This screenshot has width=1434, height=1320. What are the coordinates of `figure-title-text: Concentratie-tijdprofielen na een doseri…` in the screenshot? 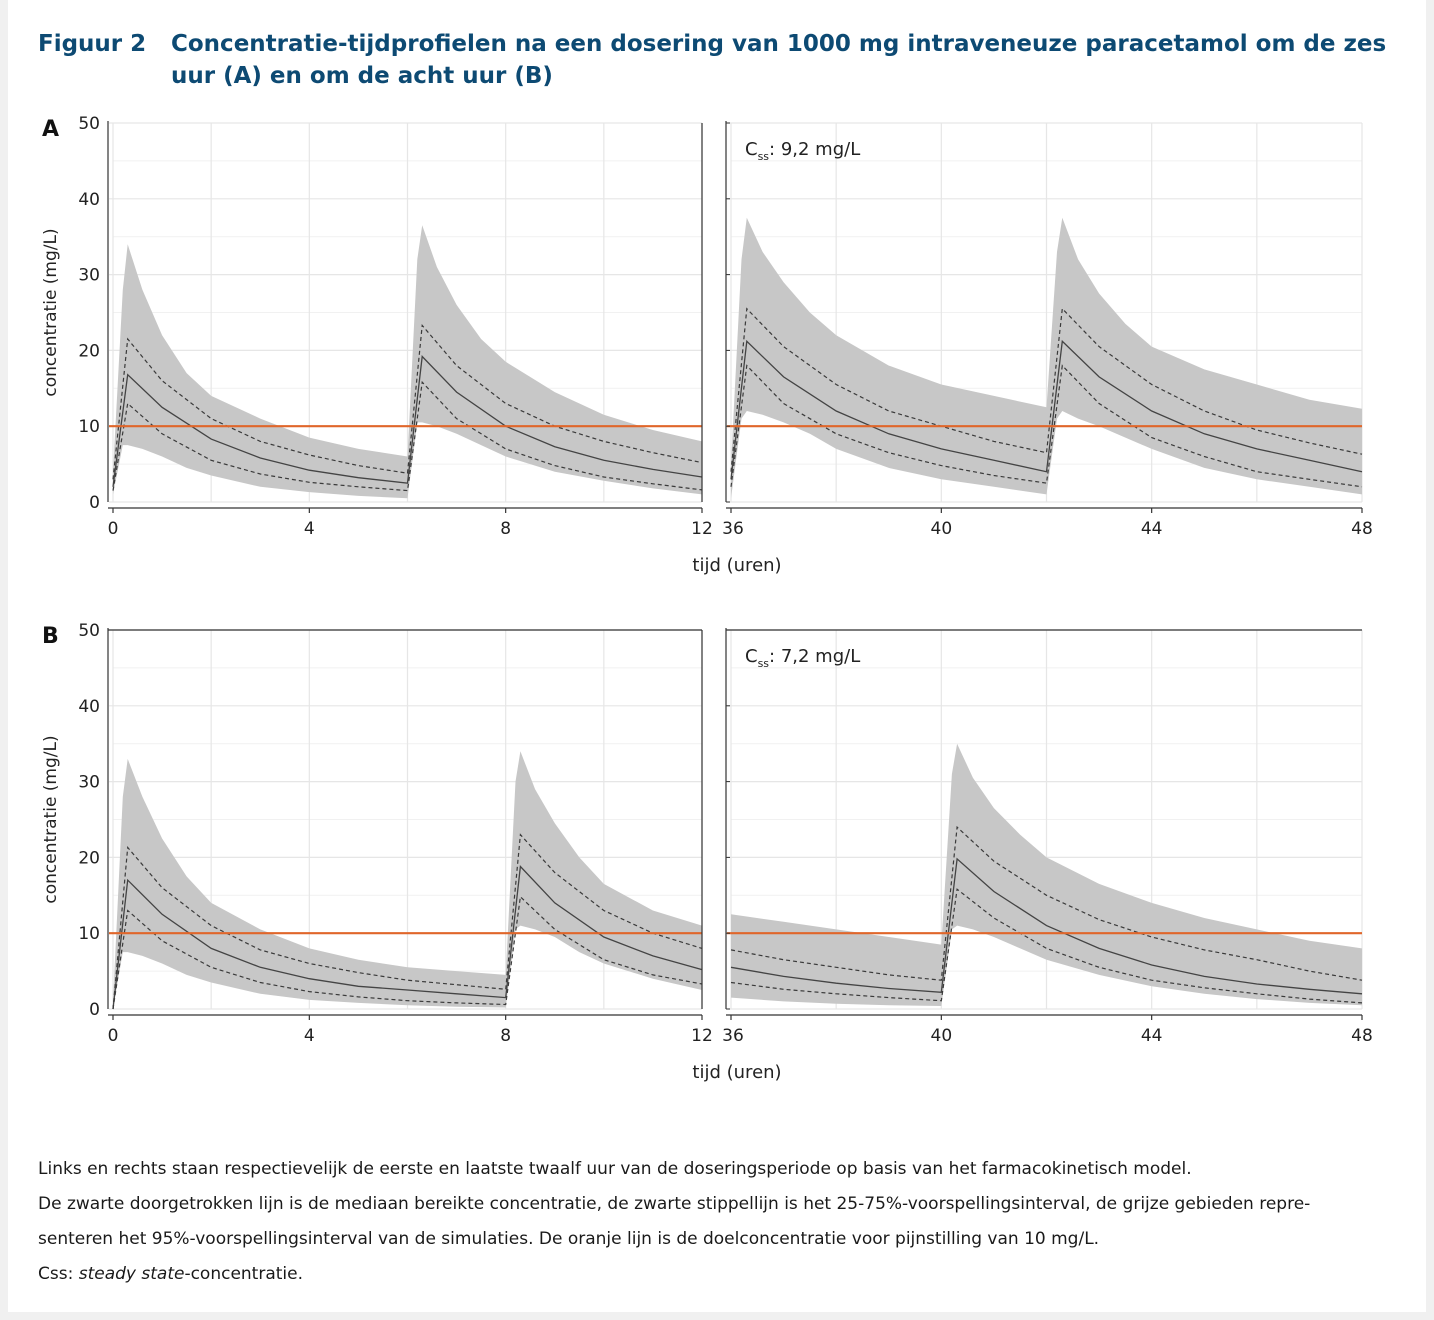 It's located at (779, 60).